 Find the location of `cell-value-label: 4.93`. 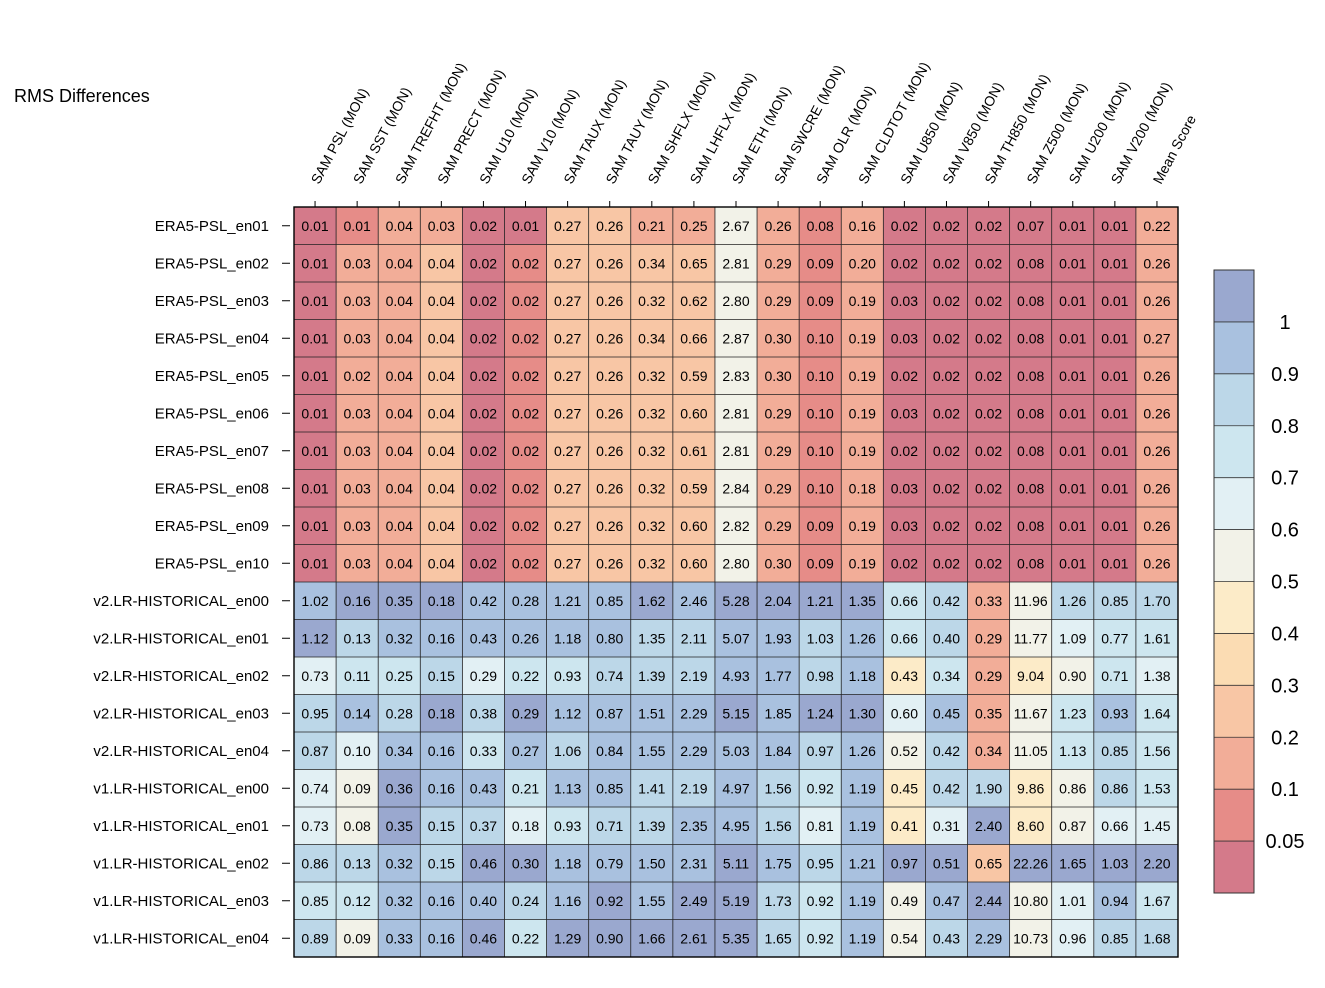

cell-value-label: 4.93 is located at coordinates (735, 676).